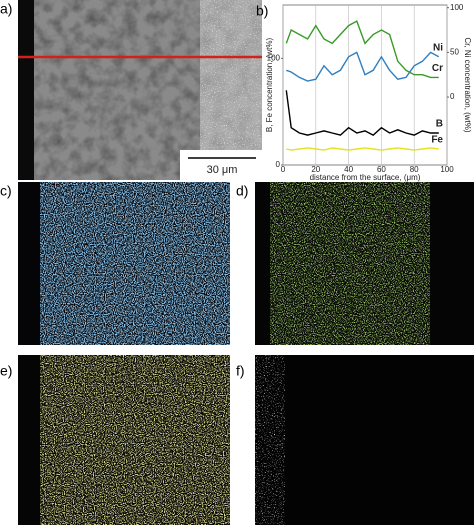  Describe the element at coordinates (26, 90) in the screenshot. I see `sem-edge` at that location.